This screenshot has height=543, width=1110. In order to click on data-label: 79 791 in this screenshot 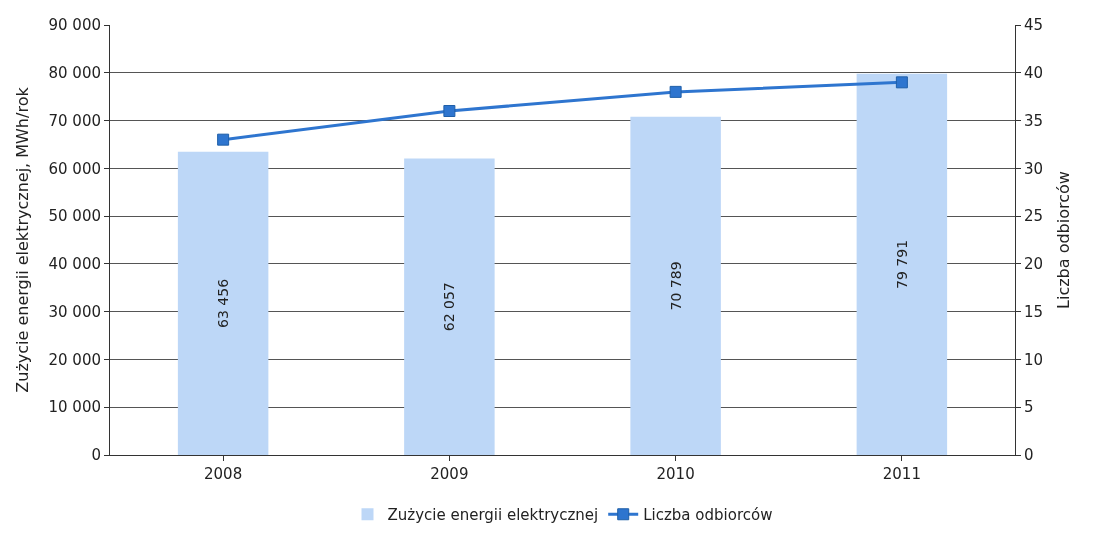, I will do `click(901, 264)`.